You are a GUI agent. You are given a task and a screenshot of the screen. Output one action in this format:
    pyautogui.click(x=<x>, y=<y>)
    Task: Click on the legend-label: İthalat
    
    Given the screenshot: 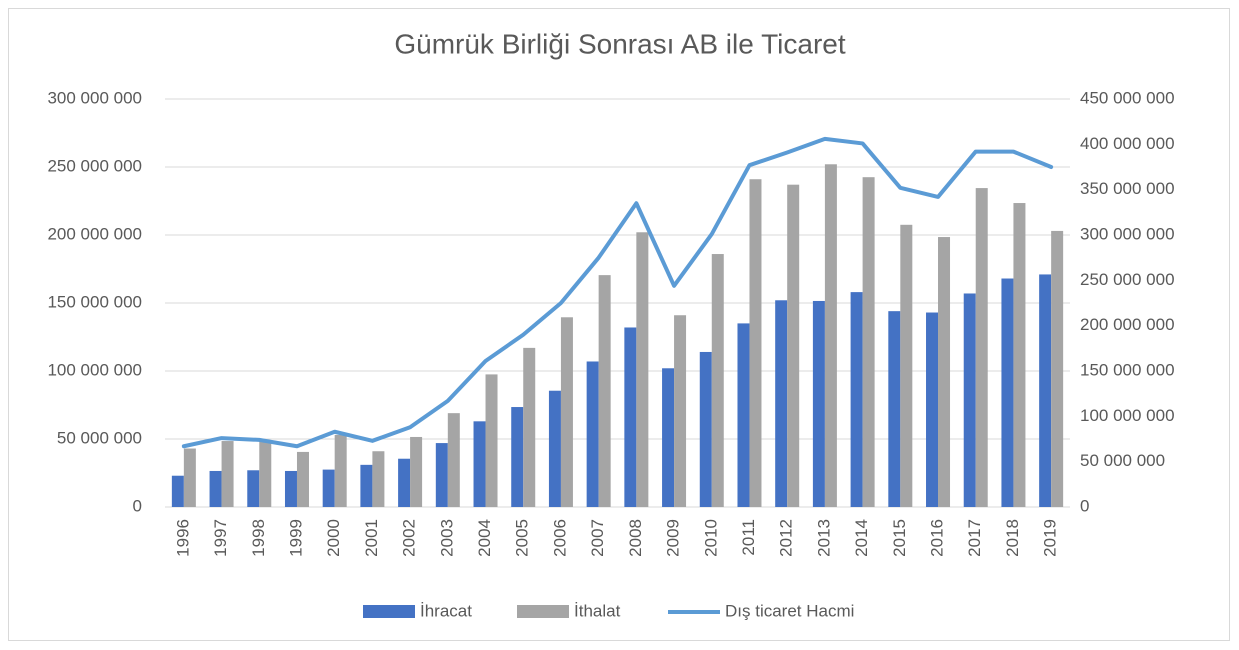 What is the action you would take?
    pyautogui.click(x=597, y=610)
    